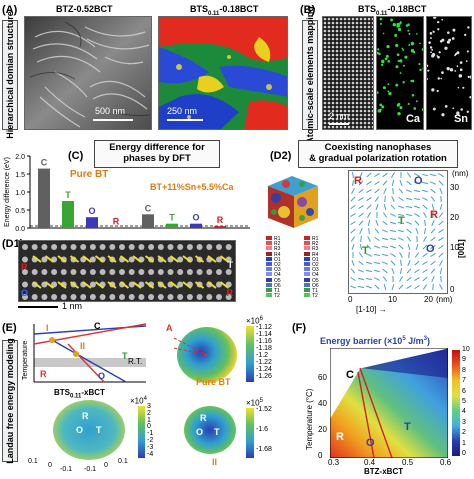  Describe the element at coordinates (157, 154) in the screenshot. I see `panel-c-title: Energy difference for phases by DFT` at that location.